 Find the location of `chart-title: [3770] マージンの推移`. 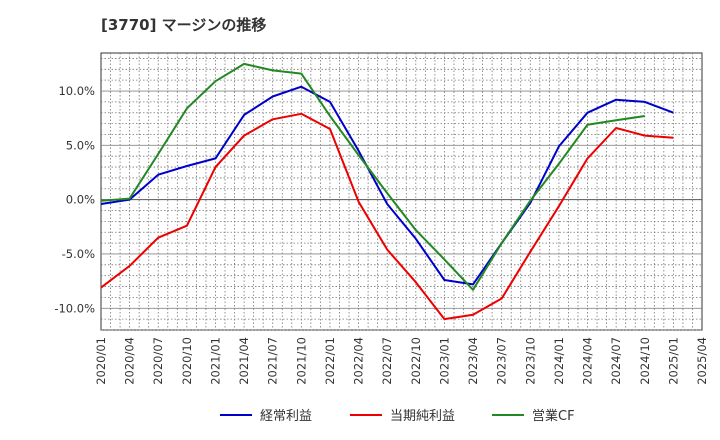

chart-title: [3770] マージンの推移 is located at coordinates (183, 25).